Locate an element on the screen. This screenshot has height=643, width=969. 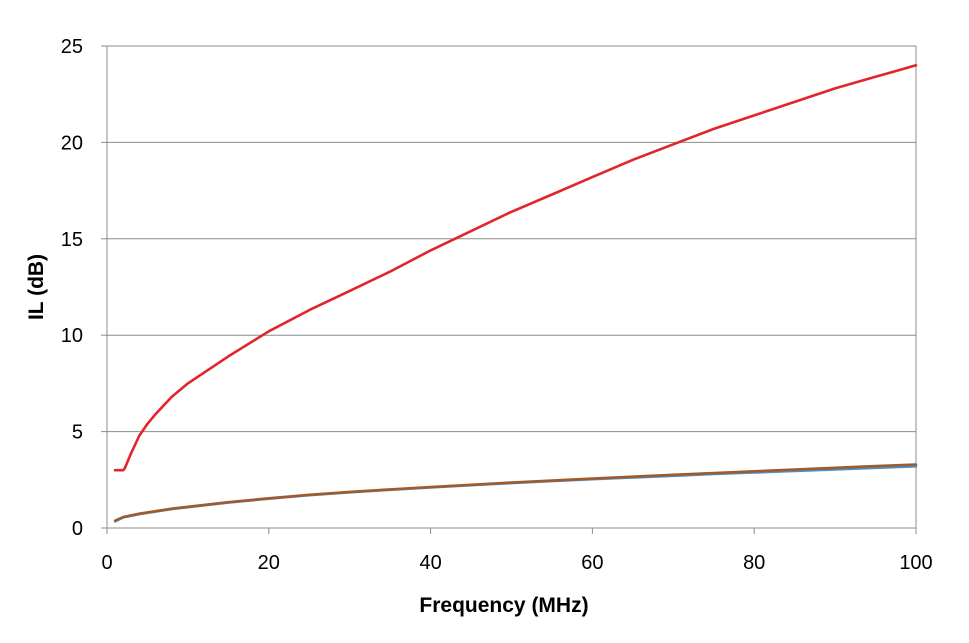
y-tick-label: 15 is located at coordinates (72, 240).